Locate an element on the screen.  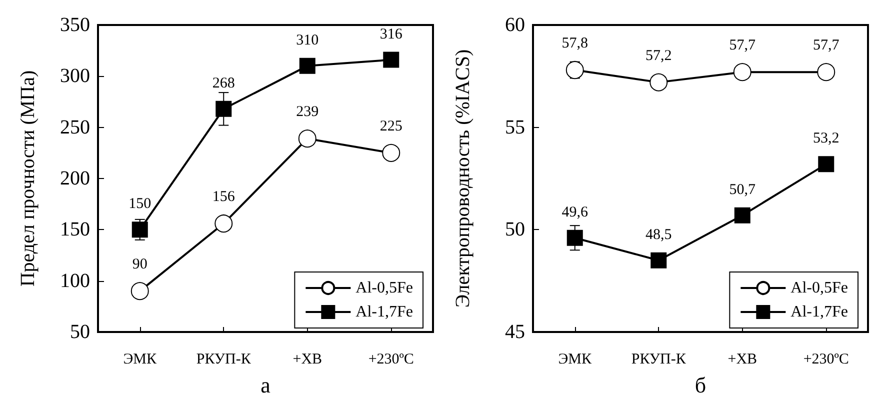
x-axis-title: б is located at coordinates (700, 385).